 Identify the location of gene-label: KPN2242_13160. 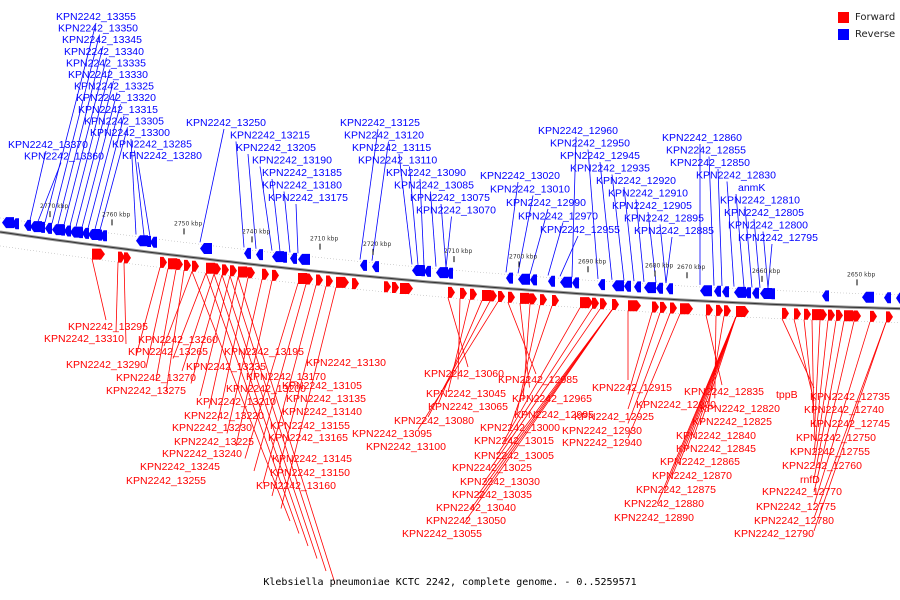
(296, 486).